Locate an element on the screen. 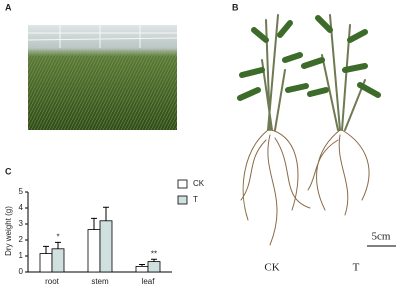 This screenshot has width=400, height=291. y-tick-label: 3 is located at coordinates (21, 223).